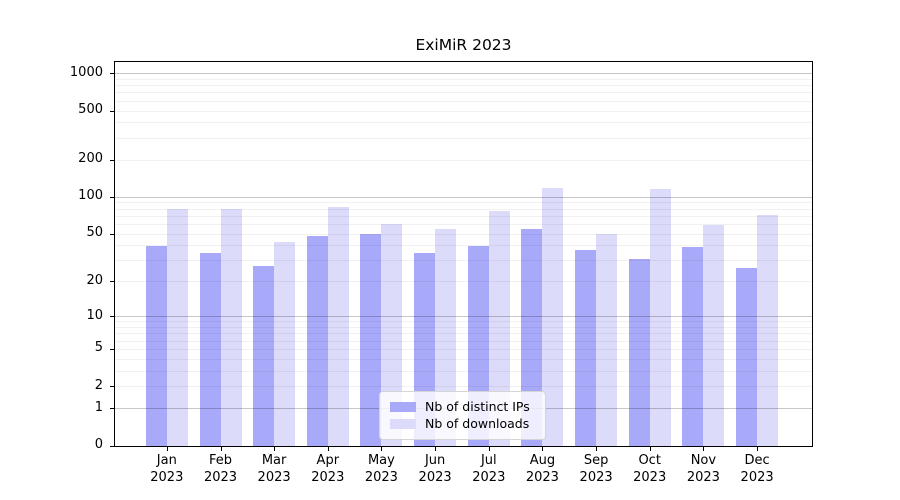 This screenshot has width=900, height=500. Describe the element at coordinates (220, 469) in the screenshot. I see `x-tick-label: Feb 2023` at that location.